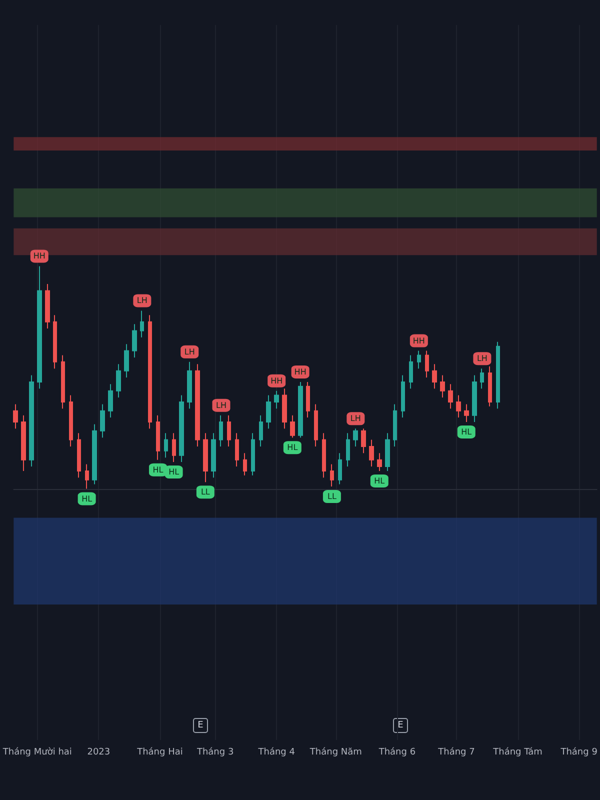 Image resolution: width=600 pixels, height=800 pixels. Describe the element at coordinates (159, 752) in the screenshot. I see `x-tick-label: Tháng Hai` at that location.